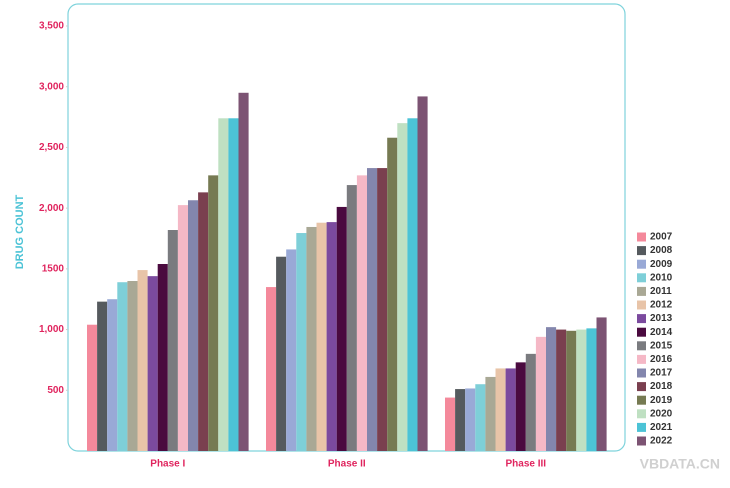  I want to click on legend-label: 2019, so click(661, 400).